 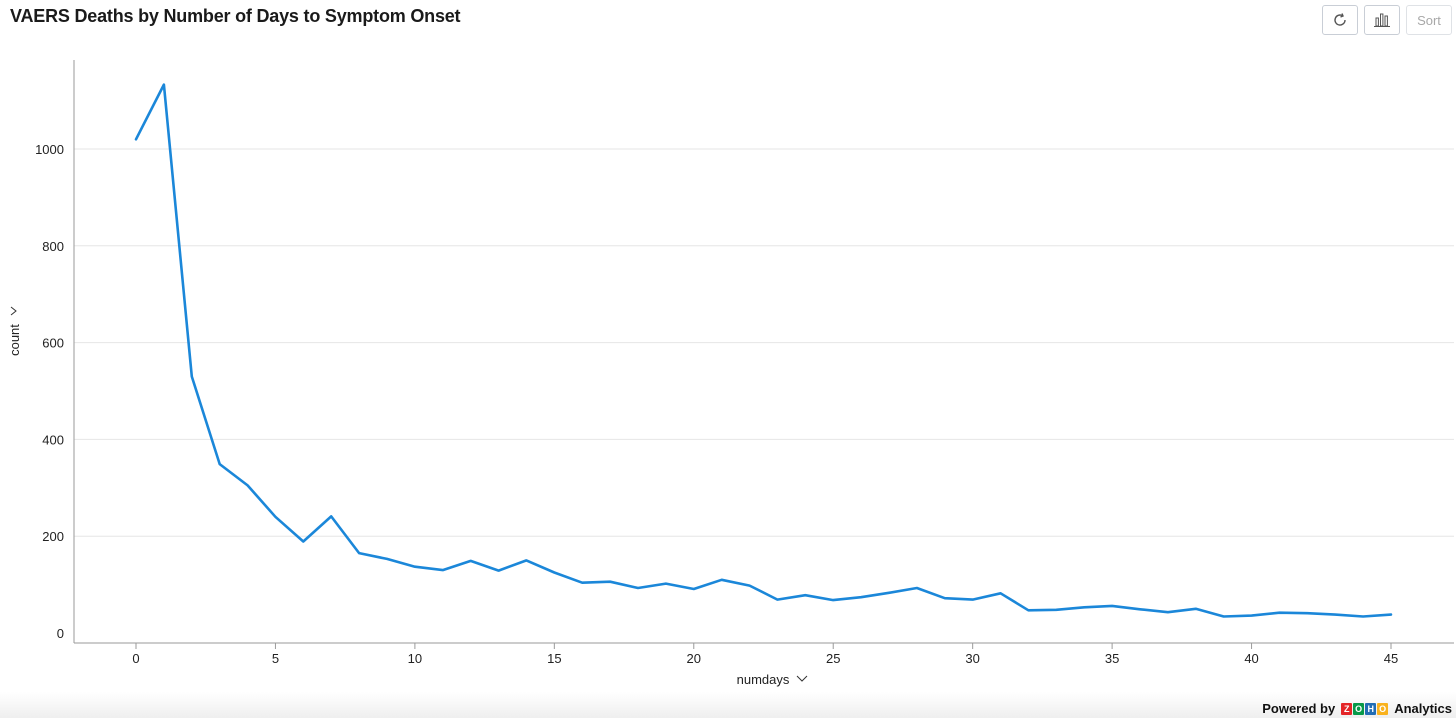 I want to click on y-tick-label: 200, so click(x=53, y=536).